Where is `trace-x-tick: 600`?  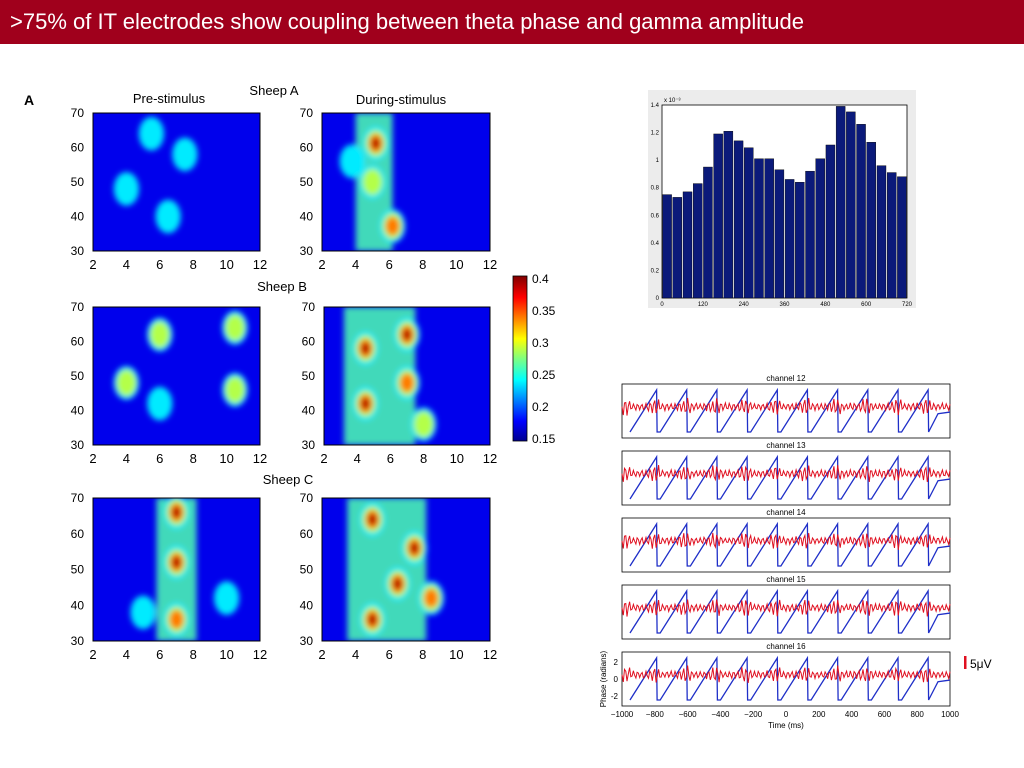
trace-x-tick: 600 is located at coordinates (885, 714).